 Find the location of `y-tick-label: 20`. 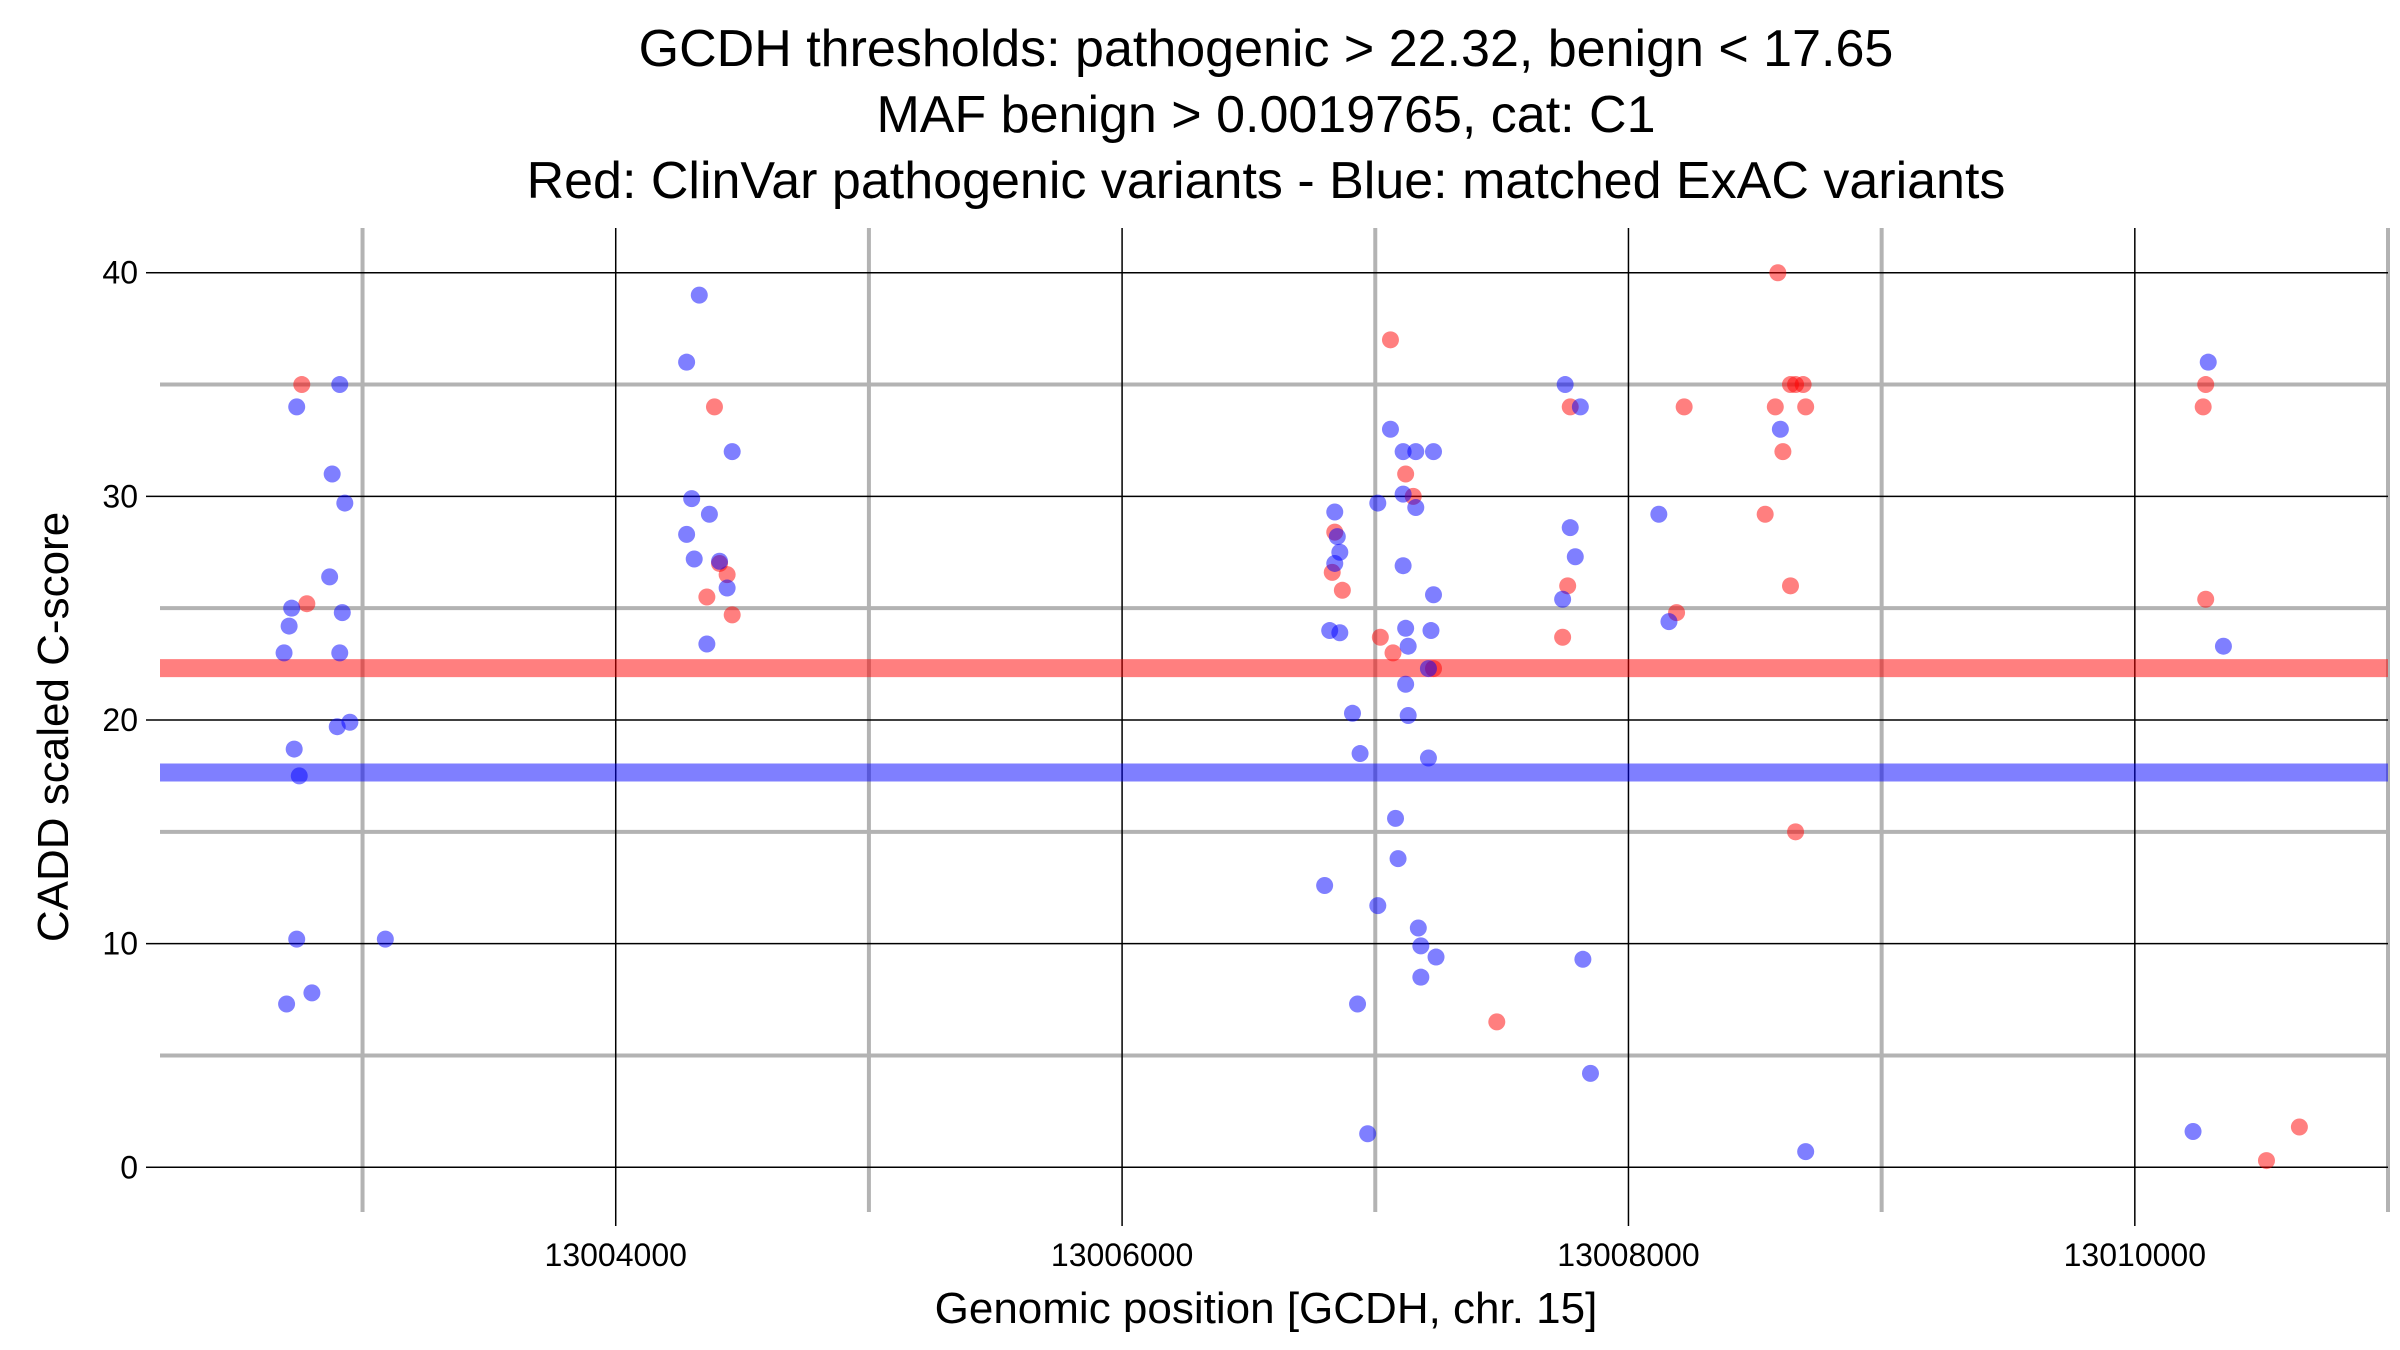

y-tick-label: 20 is located at coordinates (120, 720).